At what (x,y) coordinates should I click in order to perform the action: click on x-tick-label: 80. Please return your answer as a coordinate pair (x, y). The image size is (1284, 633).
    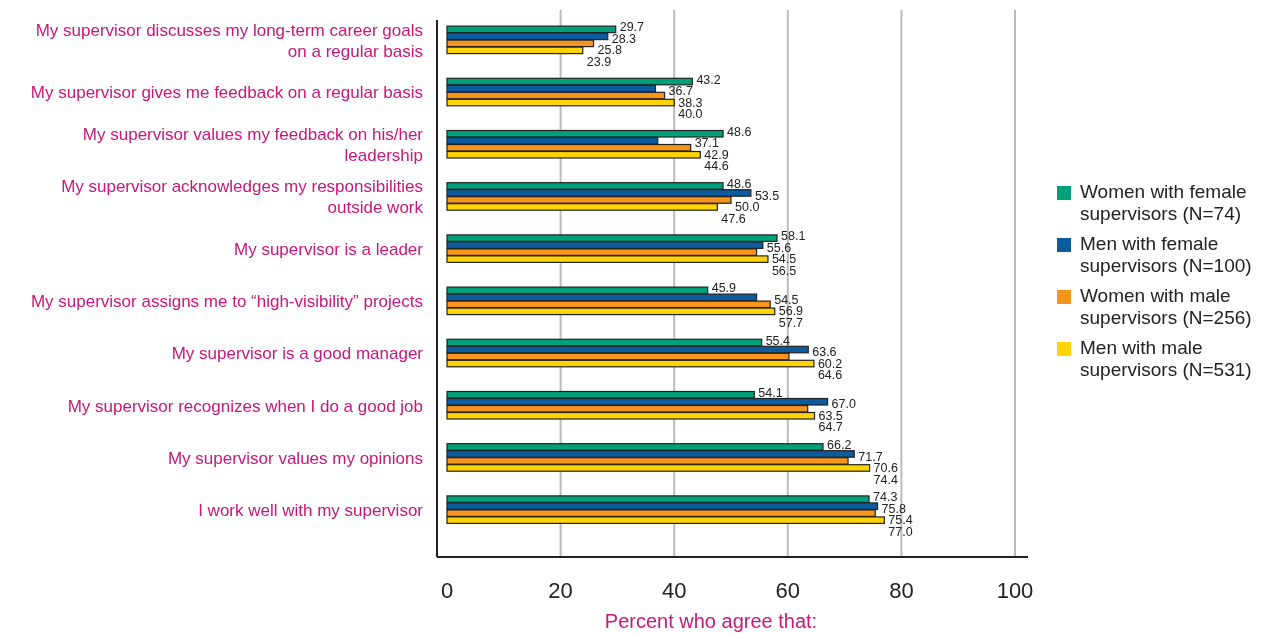
    Looking at the image, I should click on (901, 590).